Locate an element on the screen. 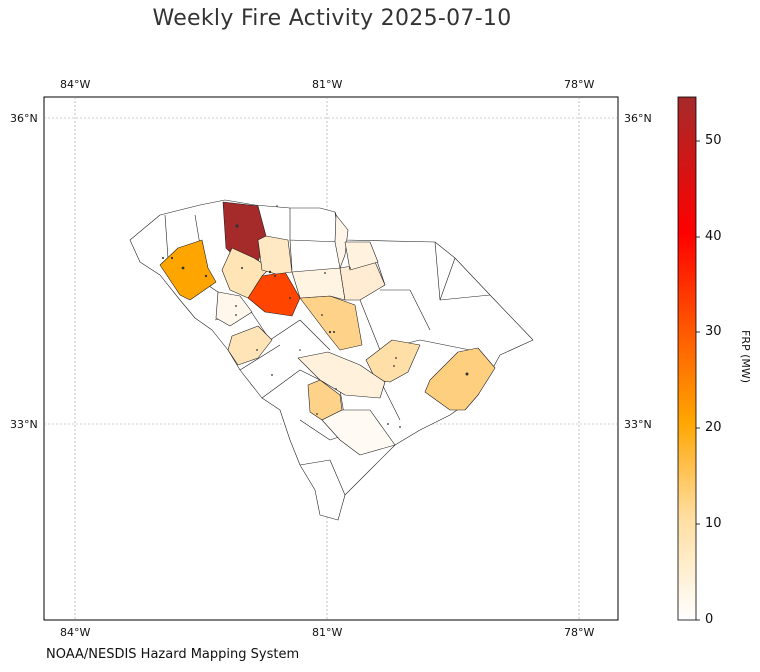 This screenshot has height=672, width=760. county-frp-7a is located at coordinates (250, 345).